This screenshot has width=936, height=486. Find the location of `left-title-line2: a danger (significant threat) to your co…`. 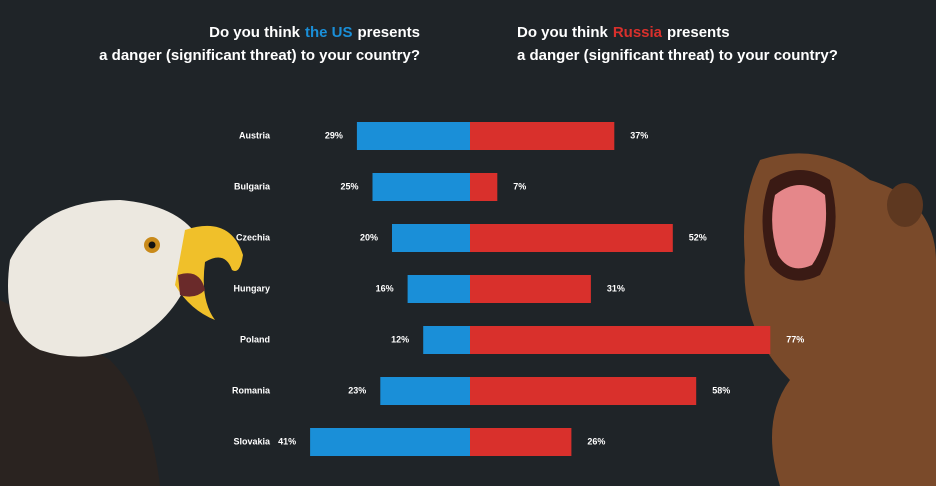

left-title-line2: a danger (significant threat) to your co… is located at coordinates (259, 55).